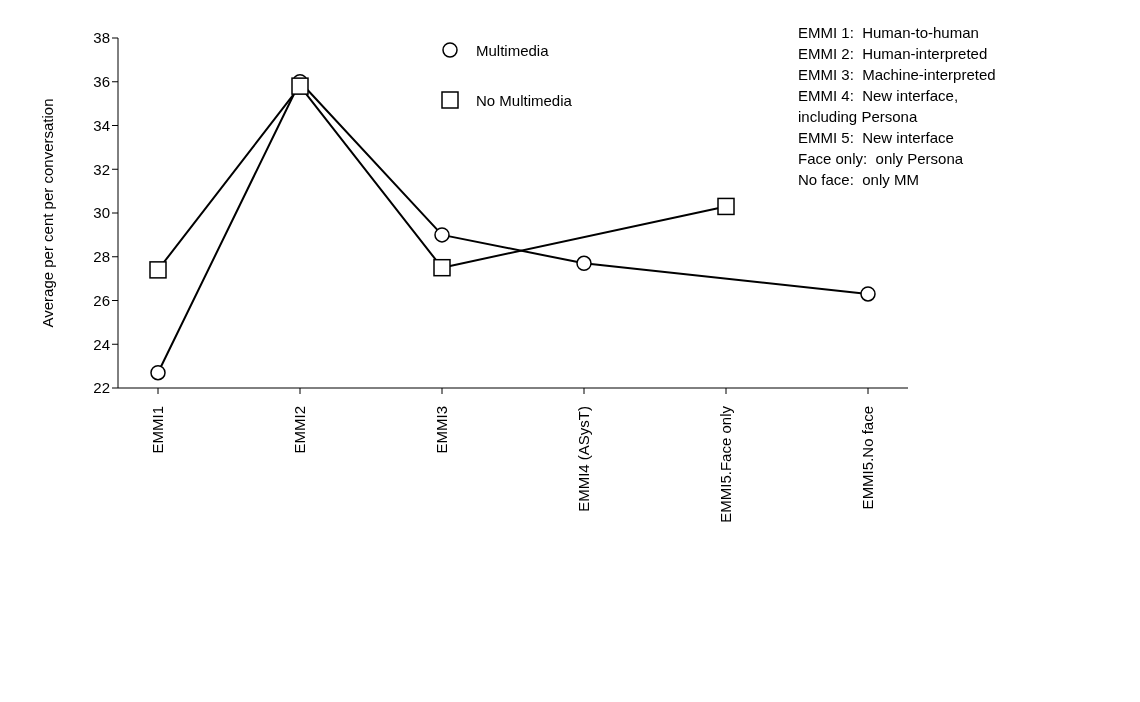 The width and height of the screenshot is (1140, 702). What do you see at coordinates (299, 430) in the screenshot?
I see `x-tick-label: EMMI2` at bounding box center [299, 430].